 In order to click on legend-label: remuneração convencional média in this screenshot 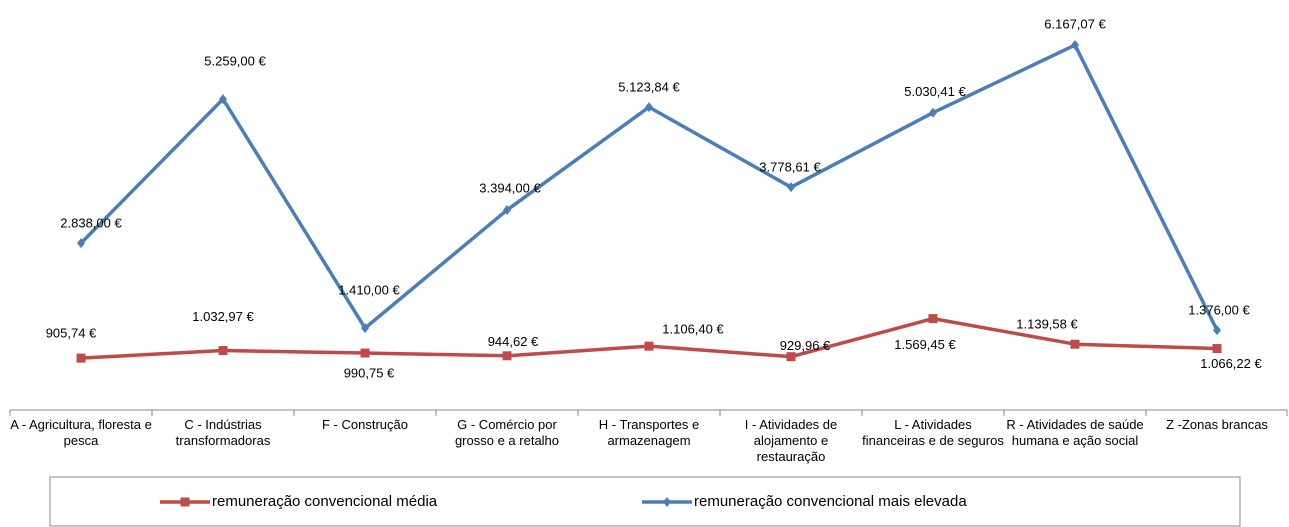, I will do `click(325, 501)`.